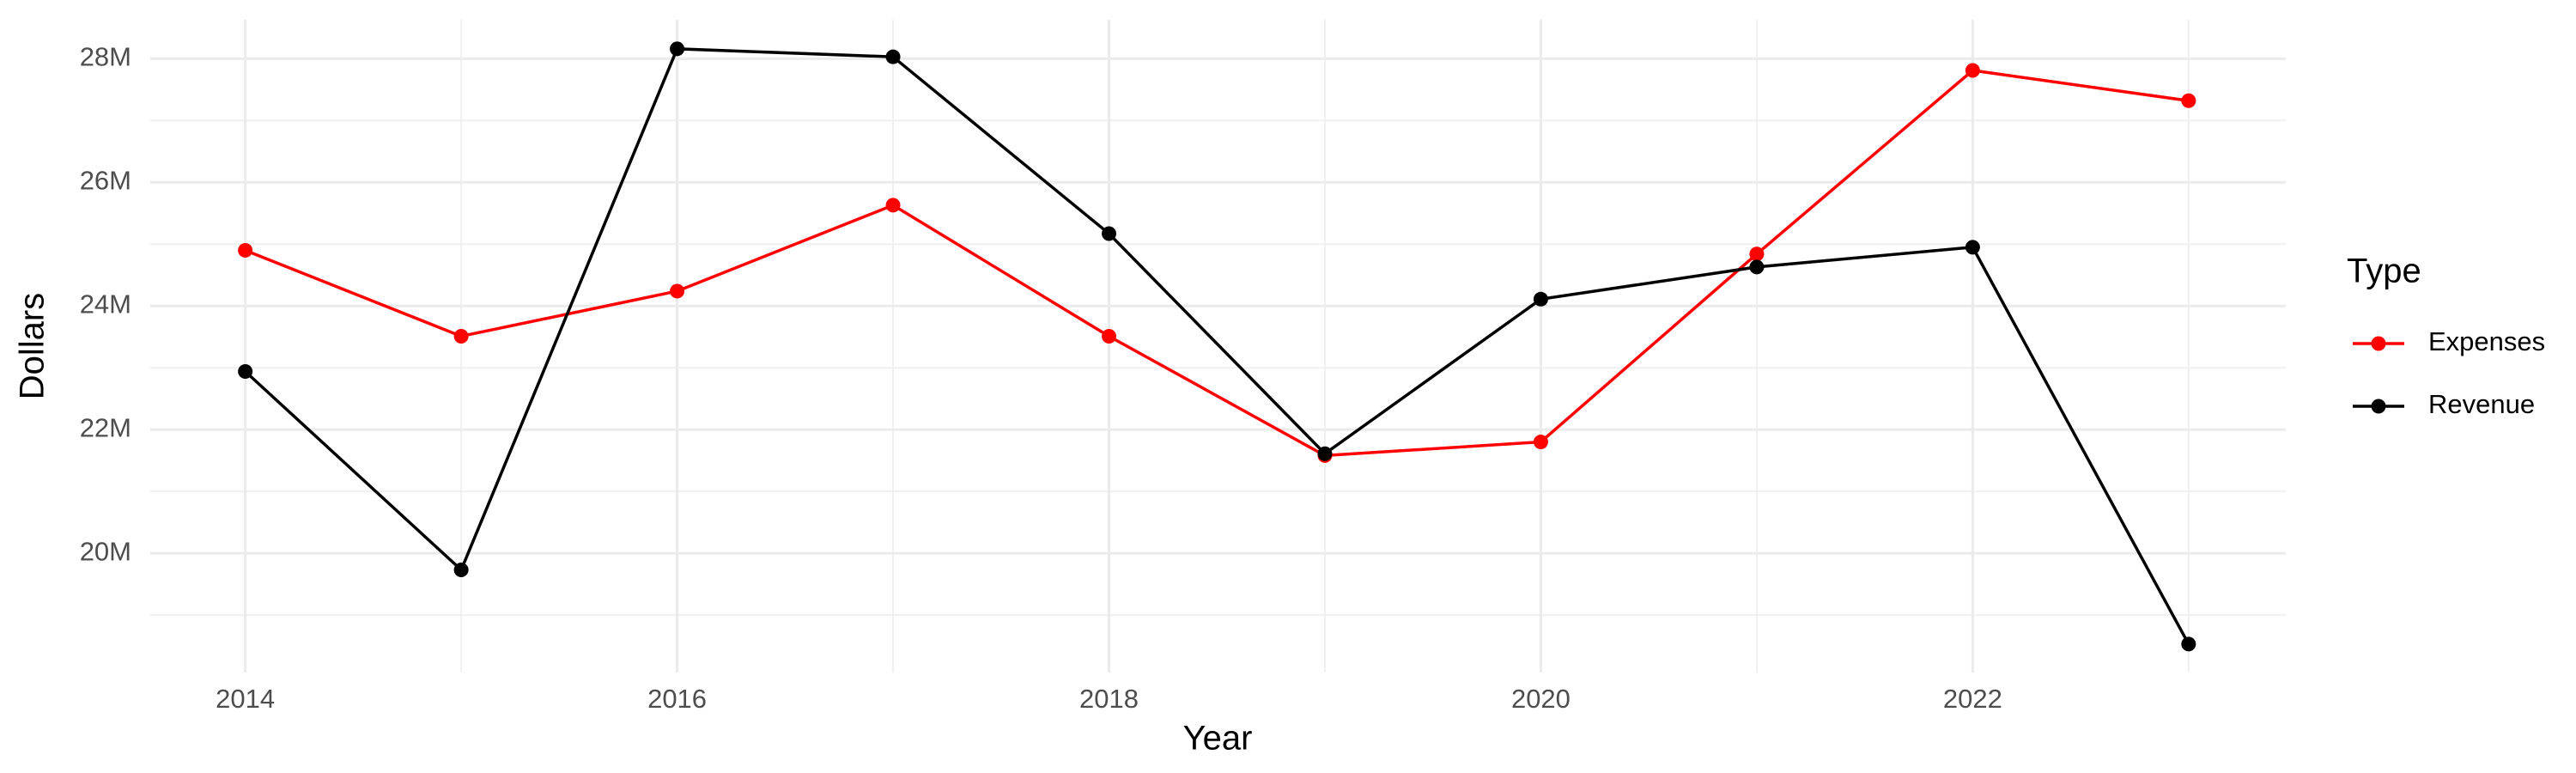 The height and width of the screenshot is (773, 2576). Describe the element at coordinates (1109, 699) in the screenshot. I see `x-tick-label: 2018` at that location.